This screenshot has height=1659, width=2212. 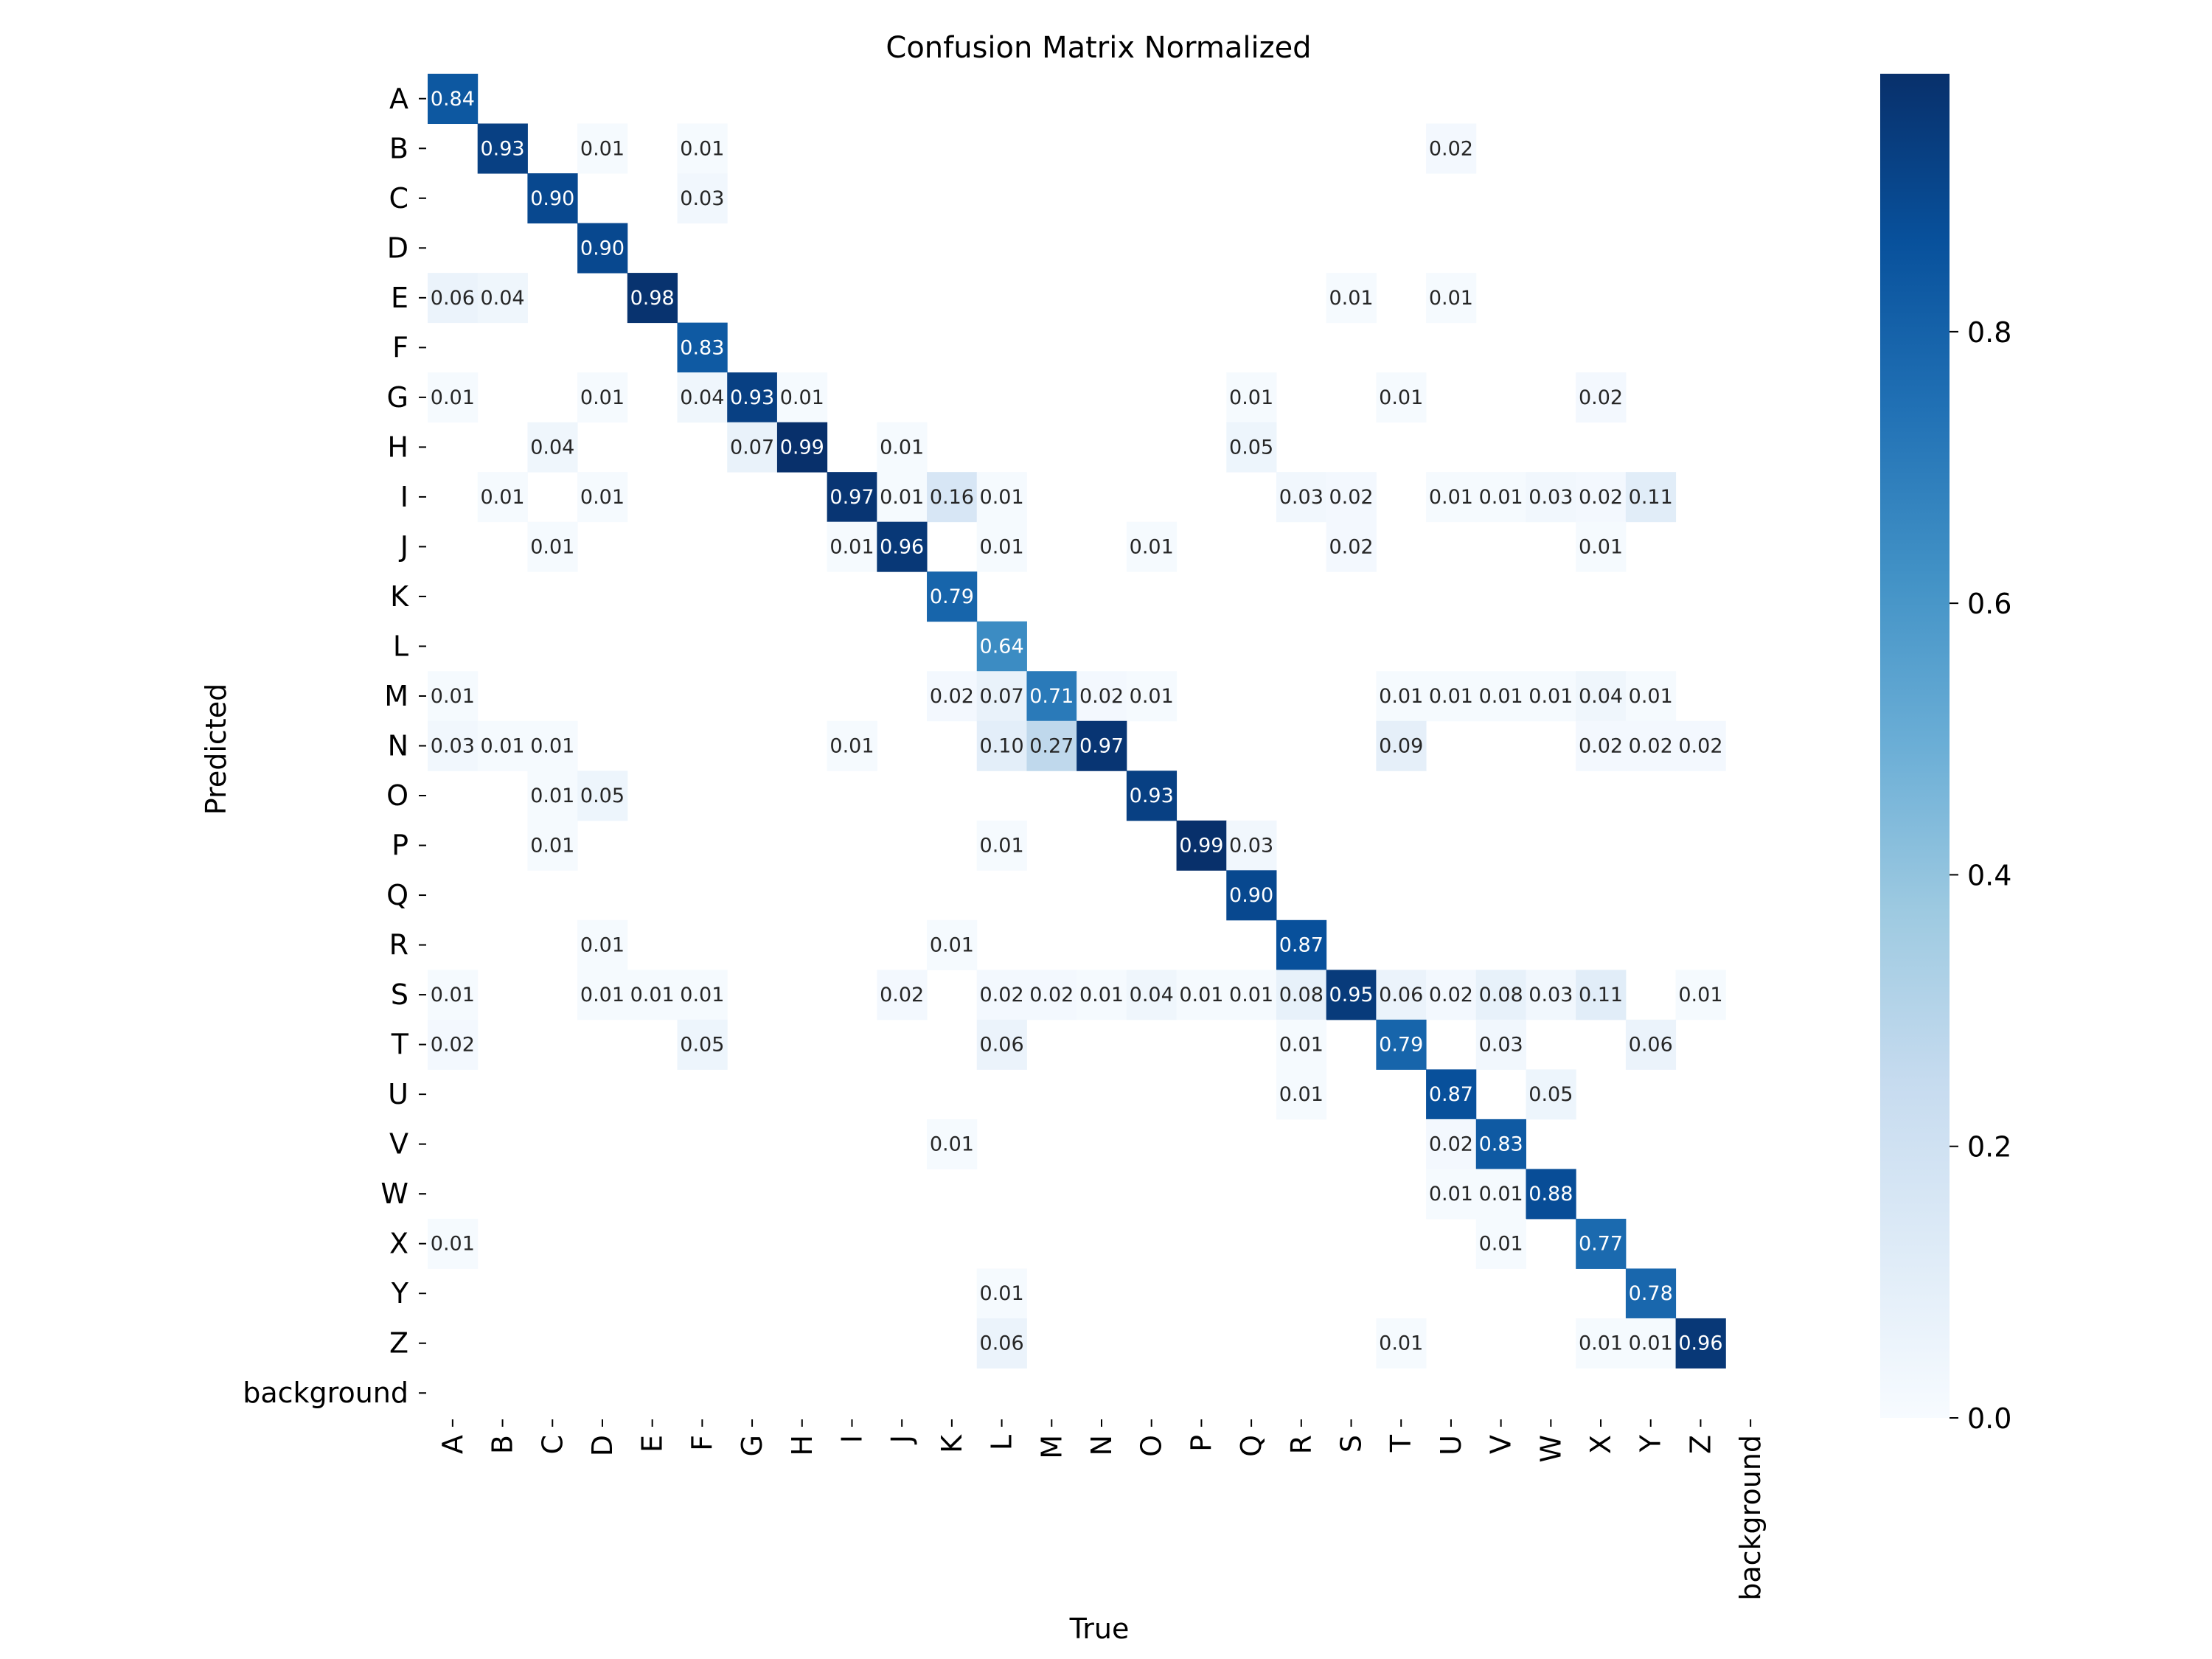 I want to click on y-tick-label: S, so click(x=399, y=994).